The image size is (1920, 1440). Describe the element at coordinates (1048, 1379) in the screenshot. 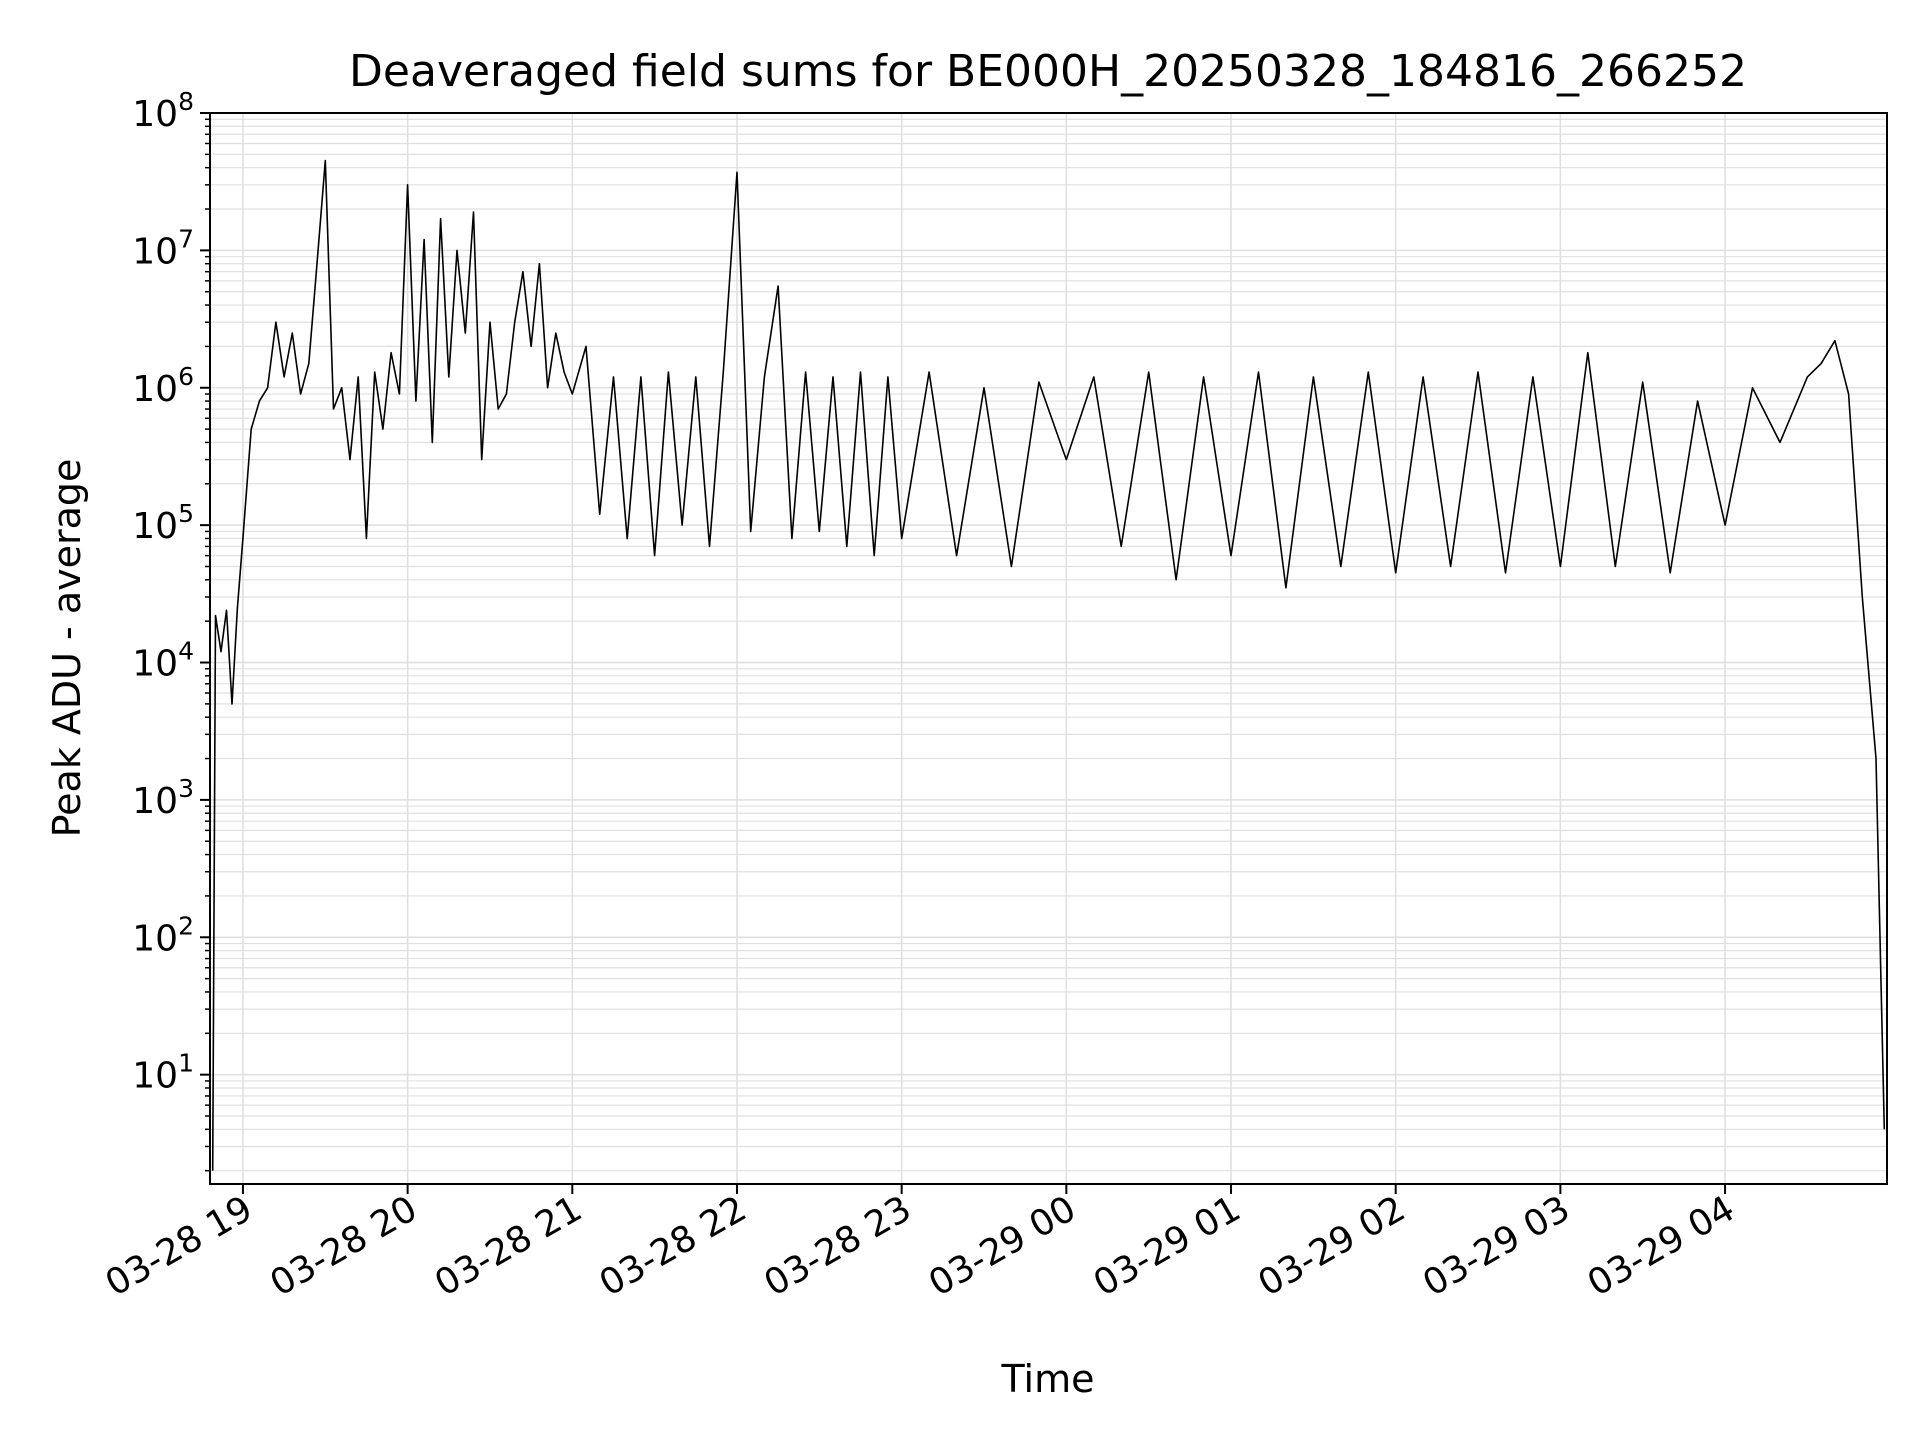

I see `x-axis-label: Time` at that location.